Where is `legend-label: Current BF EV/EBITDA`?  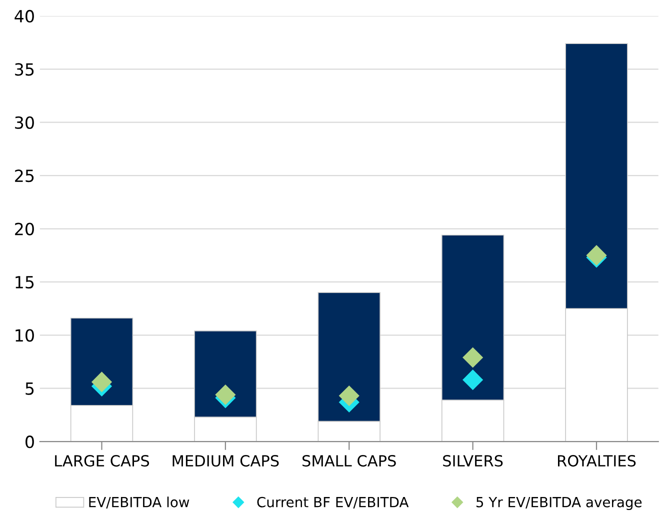
legend-label: Current BF EV/EBITDA is located at coordinates (333, 502).